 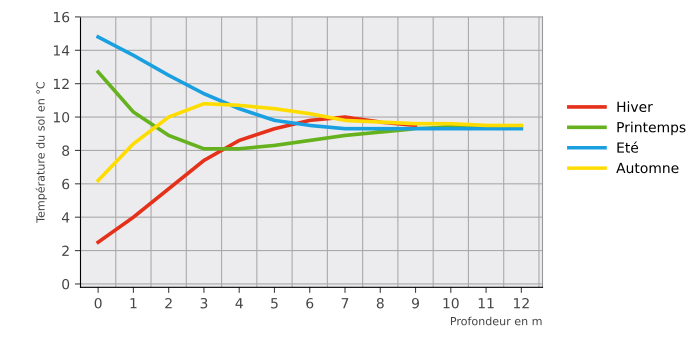 What do you see at coordinates (62, 17) in the screenshot?
I see `y-tick-label: 16` at bounding box center [62, 17].